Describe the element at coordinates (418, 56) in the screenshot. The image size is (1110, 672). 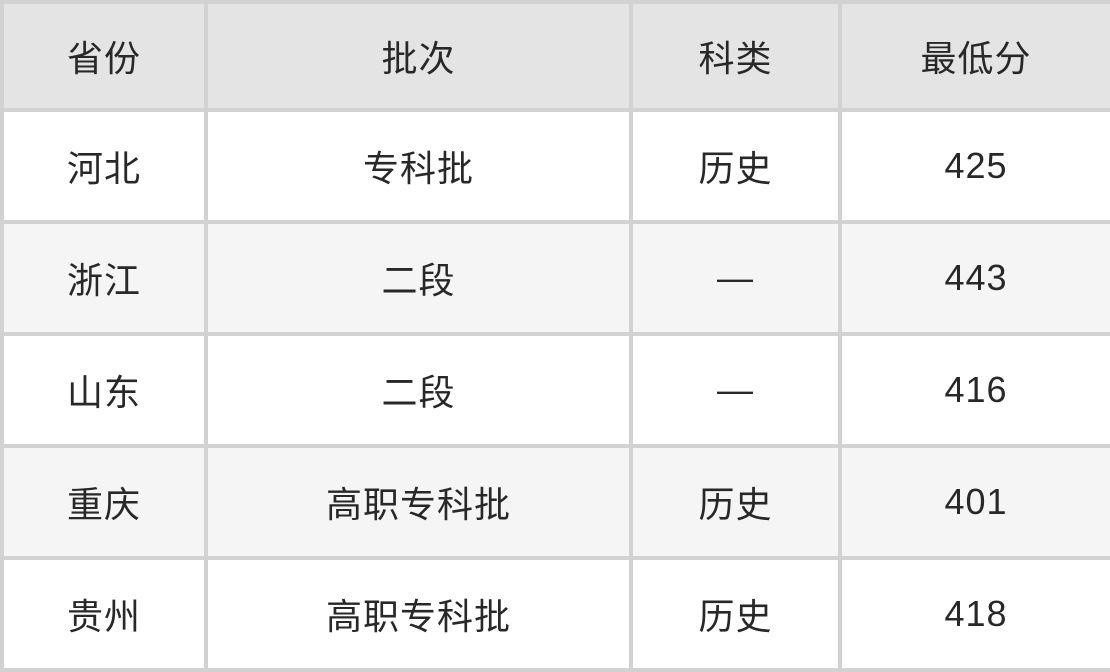
I see `col-header-batch: 批次` at that location.